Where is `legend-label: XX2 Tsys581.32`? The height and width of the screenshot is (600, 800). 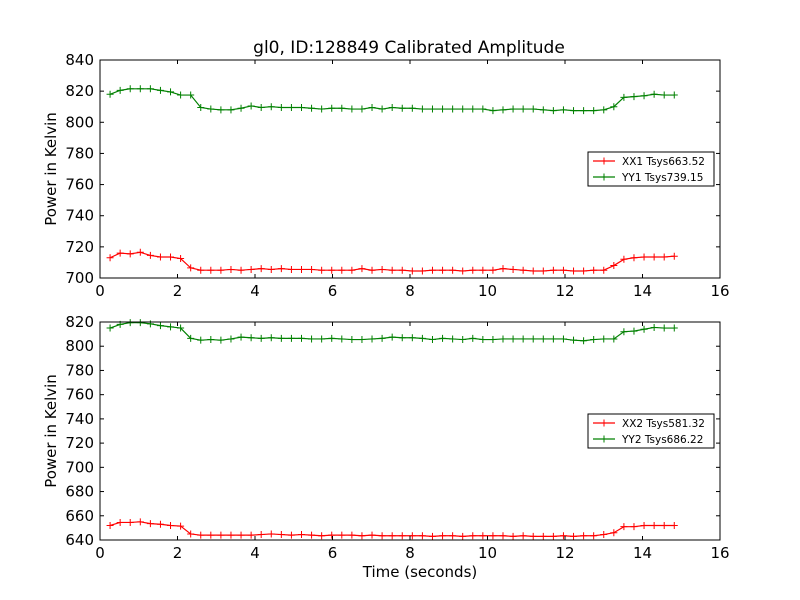
legend-label: XX2 Tsys581.32 is located at coordinates (663, 424).